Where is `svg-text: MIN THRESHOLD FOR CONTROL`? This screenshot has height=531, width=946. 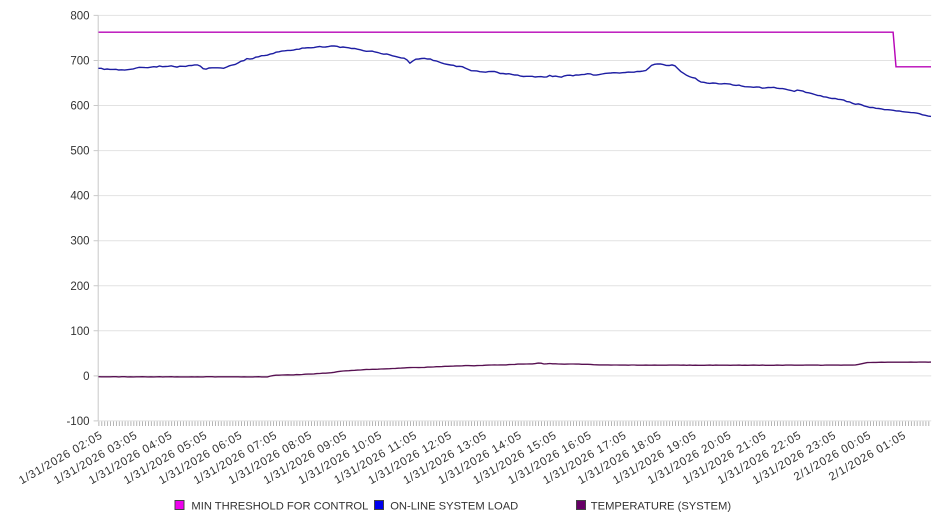
svg-text: MIN THRESHOLD FOR CONTROL is located at coordinates (279, 506).